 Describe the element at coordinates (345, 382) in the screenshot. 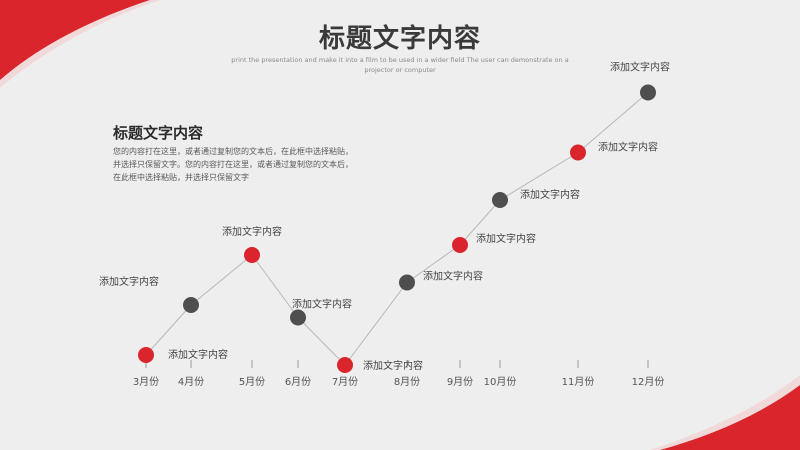

I see `x-tick-label: 7月份` at that location.